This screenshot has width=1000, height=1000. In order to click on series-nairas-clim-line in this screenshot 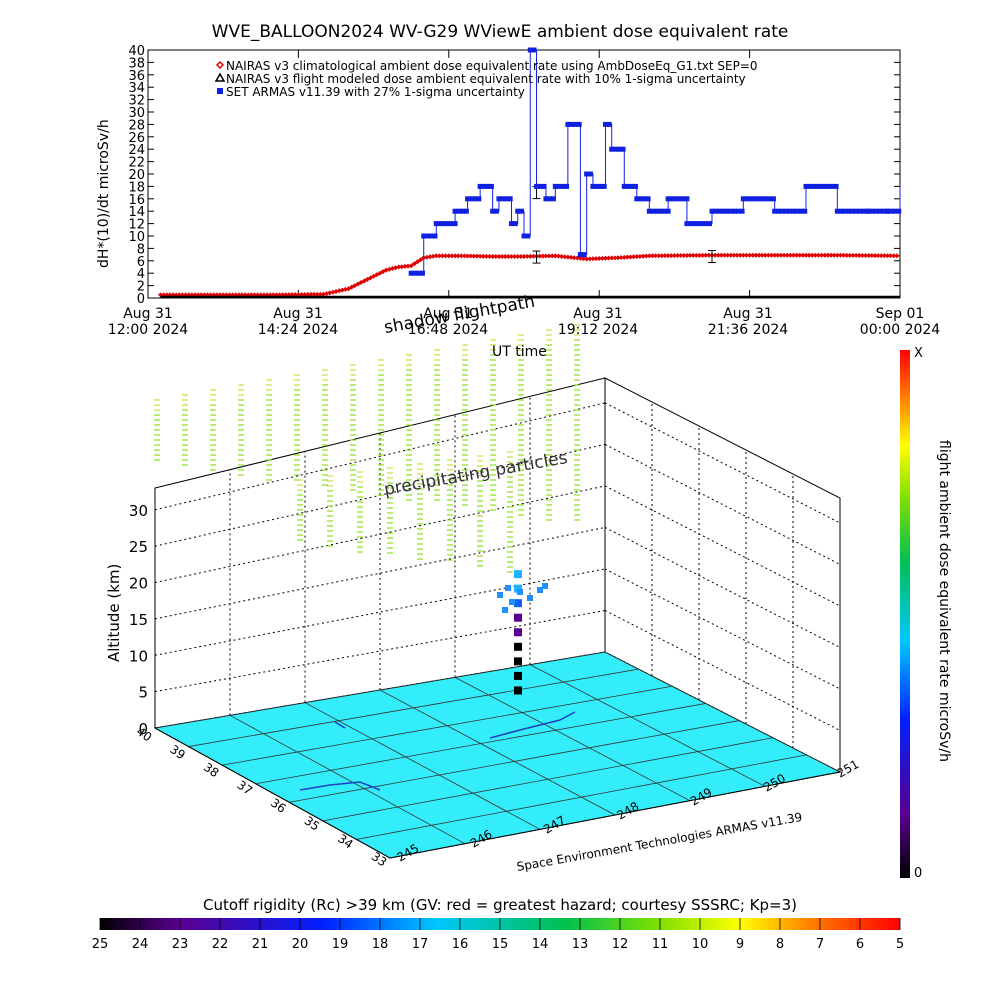, I will do `click(530, 275)`.